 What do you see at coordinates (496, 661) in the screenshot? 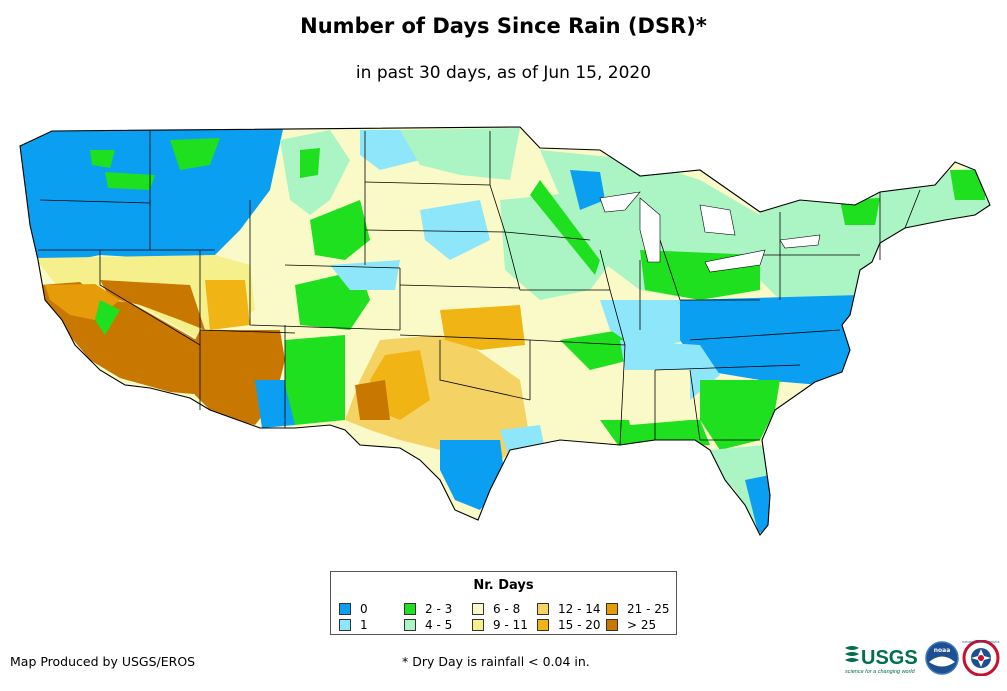
I see `dry-day-footnote: * Dry Day is rainfall < 0.04 in.` at bounding box center [496, 661].